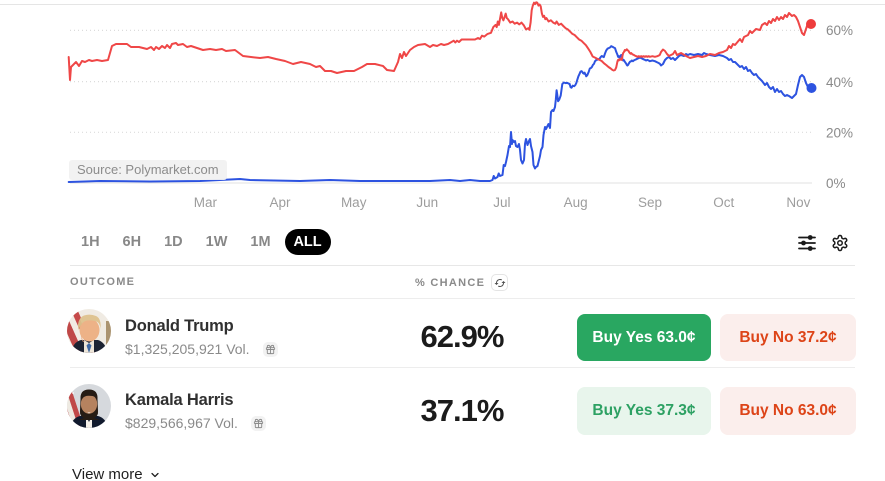 The image size is (885, 481). What do you see at coordinates (206, 202) in the screenshot?
I see `svg-text: Mar` at bounding box center [206, 202].